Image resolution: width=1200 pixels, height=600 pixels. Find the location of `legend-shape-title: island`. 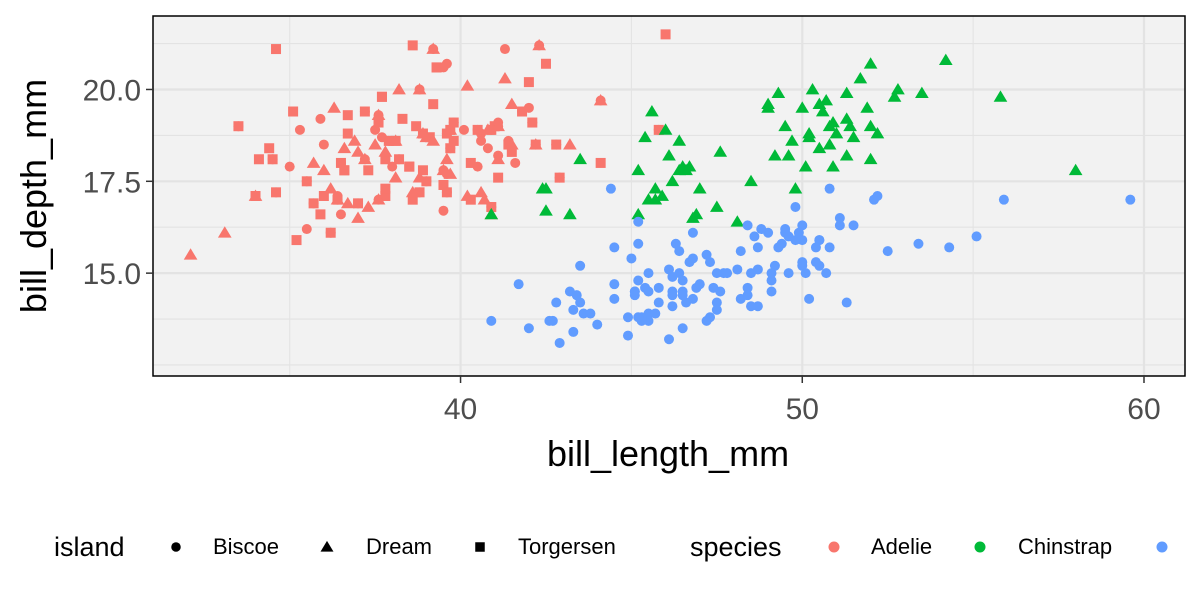

legend-shape-title: island is located at coordinates (89, 547).